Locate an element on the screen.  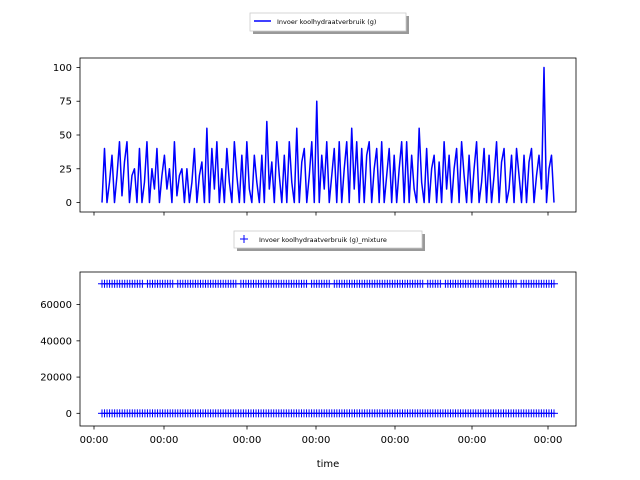
bottom-legend-box is located at coordinates (328, 239).